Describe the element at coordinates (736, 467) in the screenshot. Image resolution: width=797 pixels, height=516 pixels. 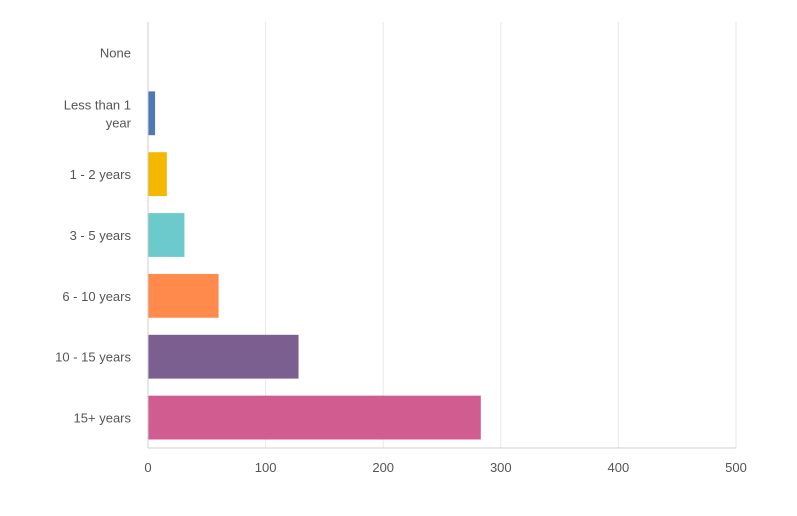
I see `x-tick-label-500: 500` at that location.